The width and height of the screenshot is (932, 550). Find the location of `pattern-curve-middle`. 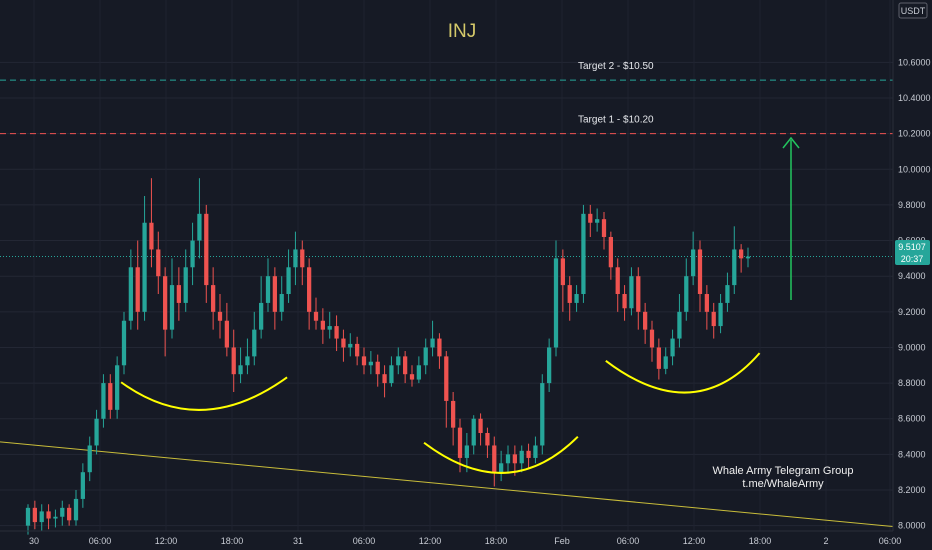

pattern-curve-middle is located at coordinates (501, 454).